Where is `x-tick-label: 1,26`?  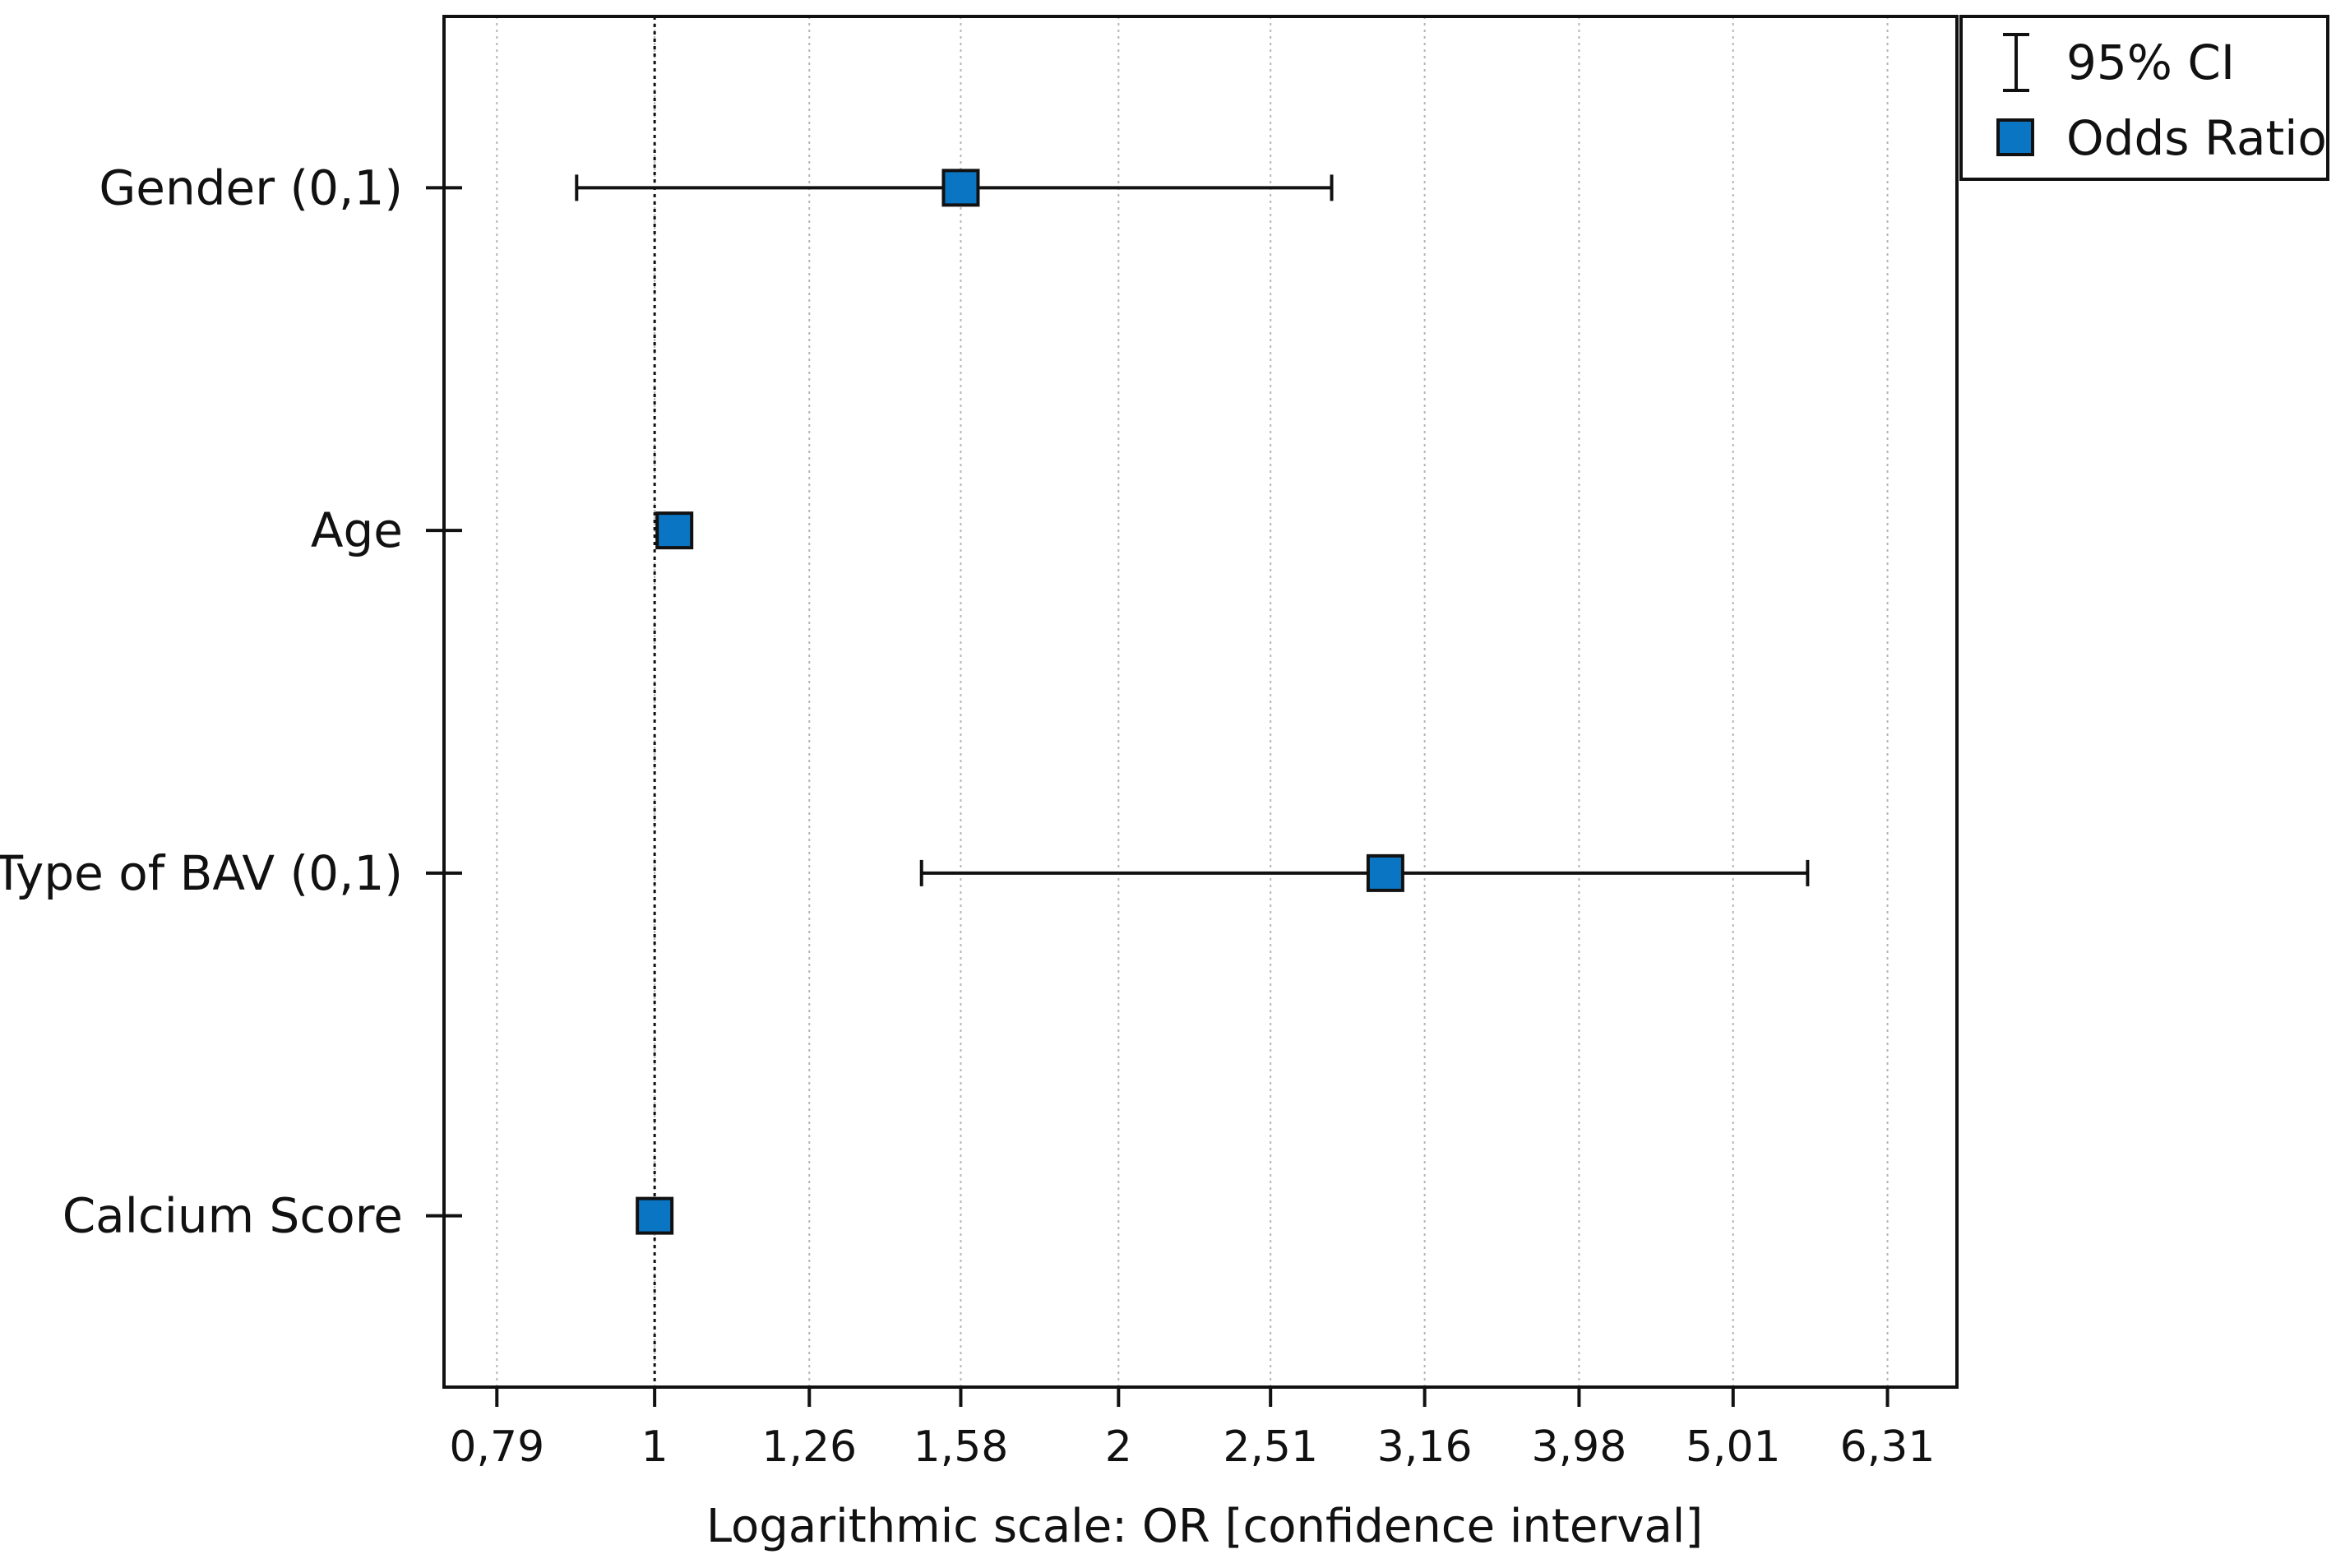
x-tick-label: 1,26 is located at coordinates (809, 1447).